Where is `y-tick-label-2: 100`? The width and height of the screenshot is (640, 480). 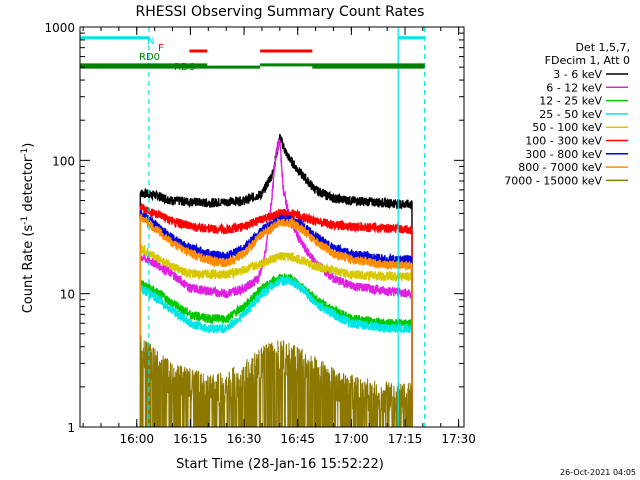 y-tick-label-2: 100 is located at coordinates (63, 161).